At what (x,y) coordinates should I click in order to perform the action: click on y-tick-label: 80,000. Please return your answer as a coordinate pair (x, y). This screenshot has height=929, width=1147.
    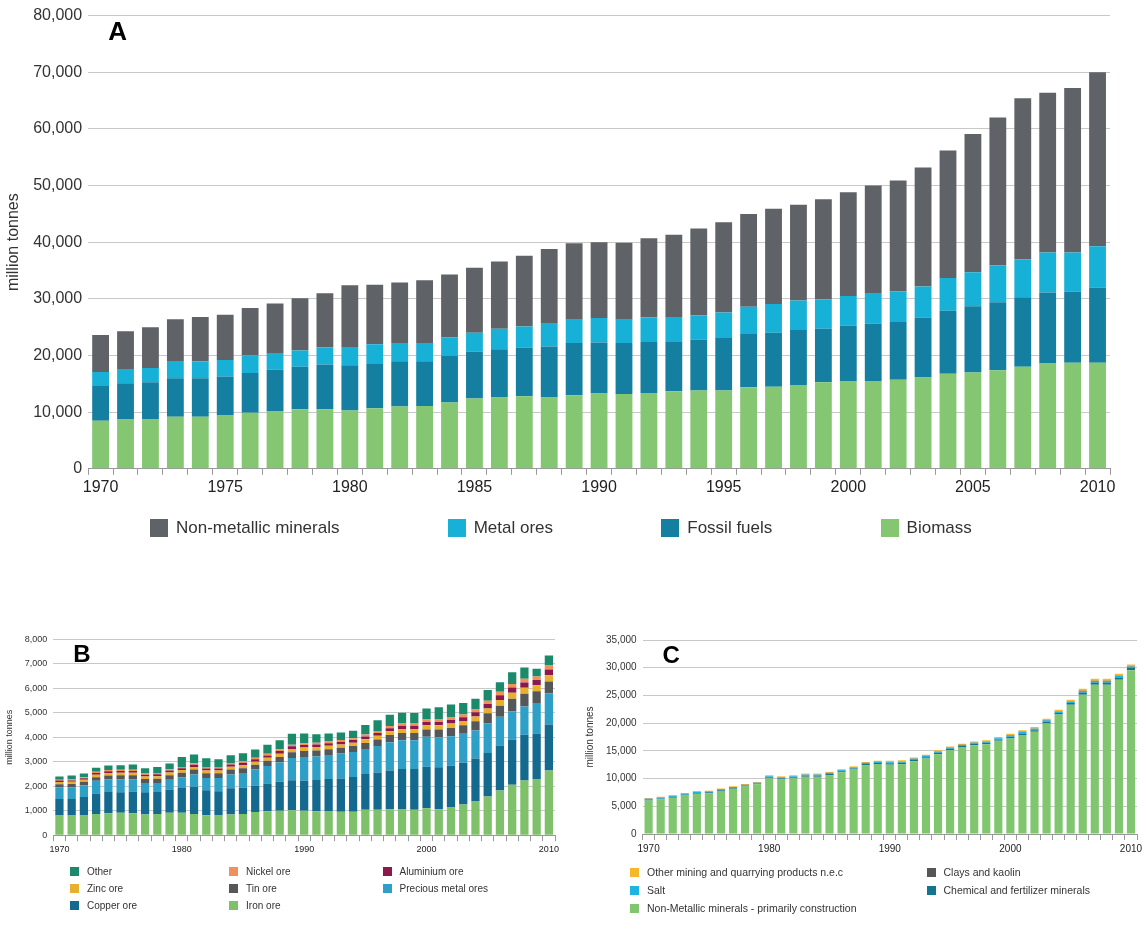
    Looking at the image, I should click on (58, 15).